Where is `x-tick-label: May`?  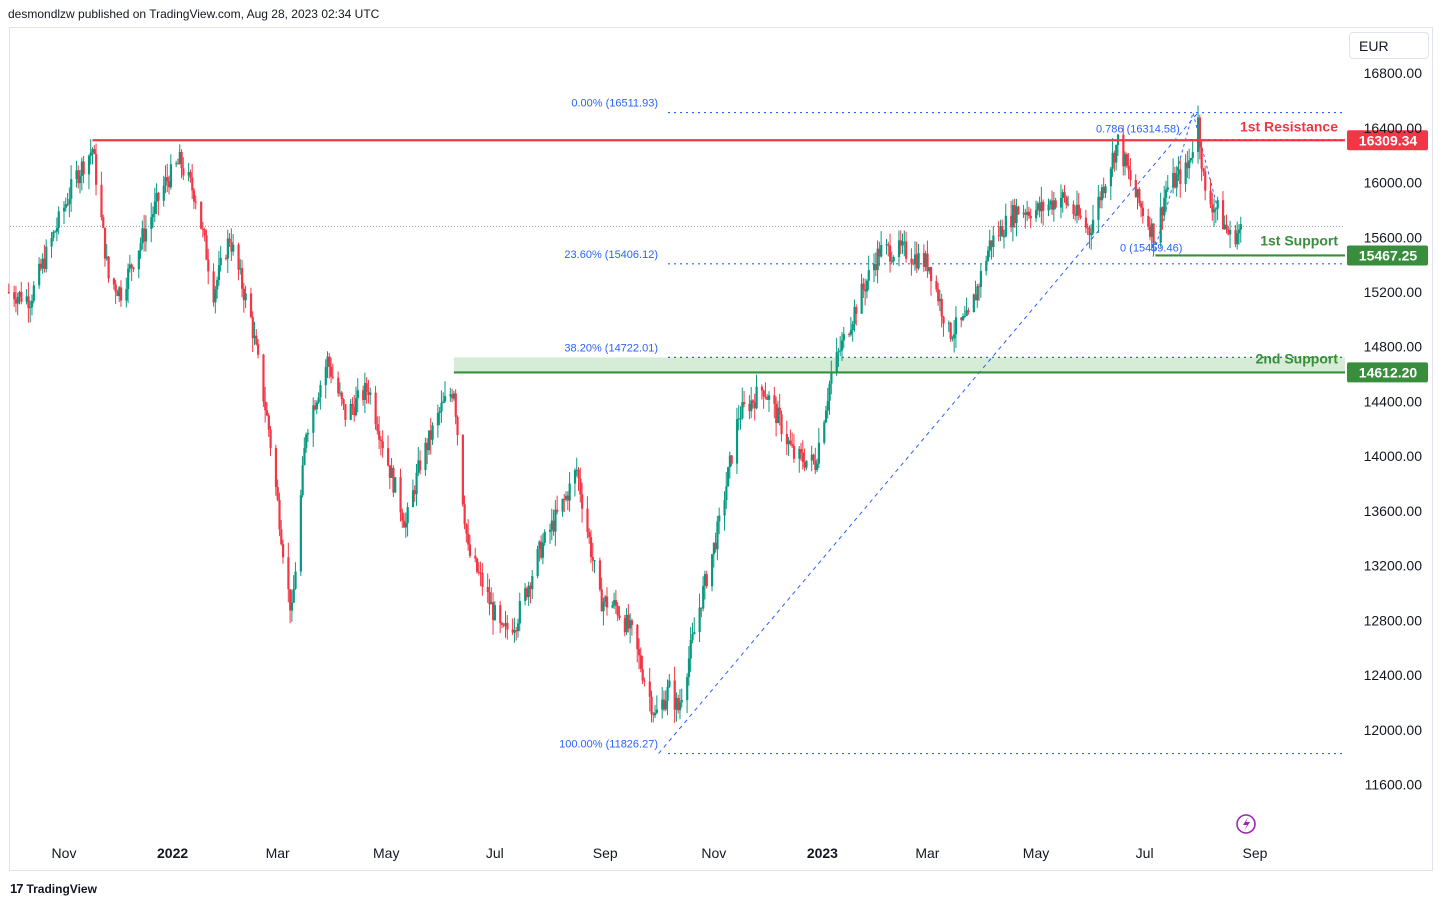
x-tick-label: May is located at coordinates (1036, 853).